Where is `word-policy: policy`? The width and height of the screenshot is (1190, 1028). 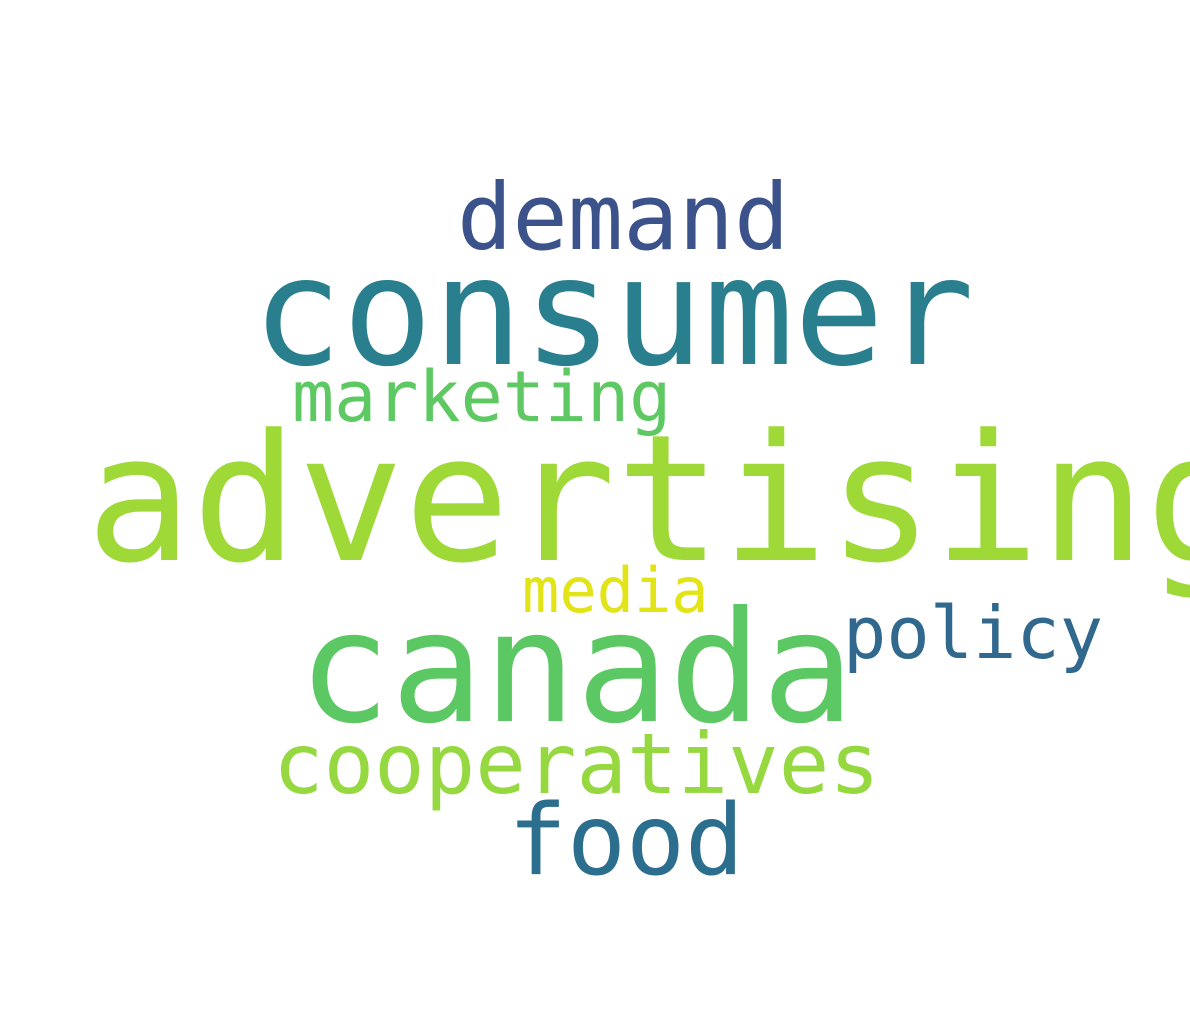 word-policy: policy is located at coordinates (973, 633).